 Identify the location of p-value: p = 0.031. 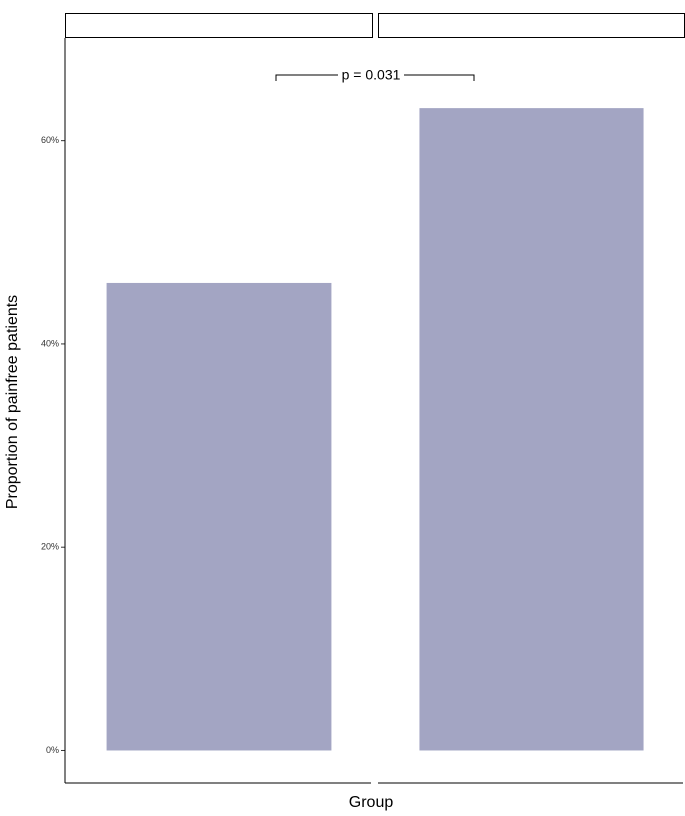
(371, 75).